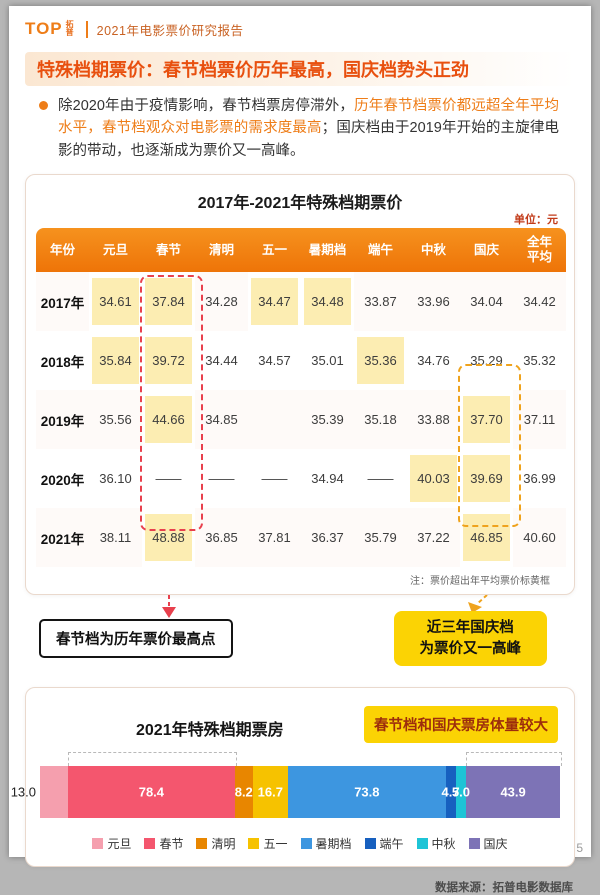 The width and height of the screenshot is (600, 895). I want to click on national-segment-bracket, so click(514, 759).